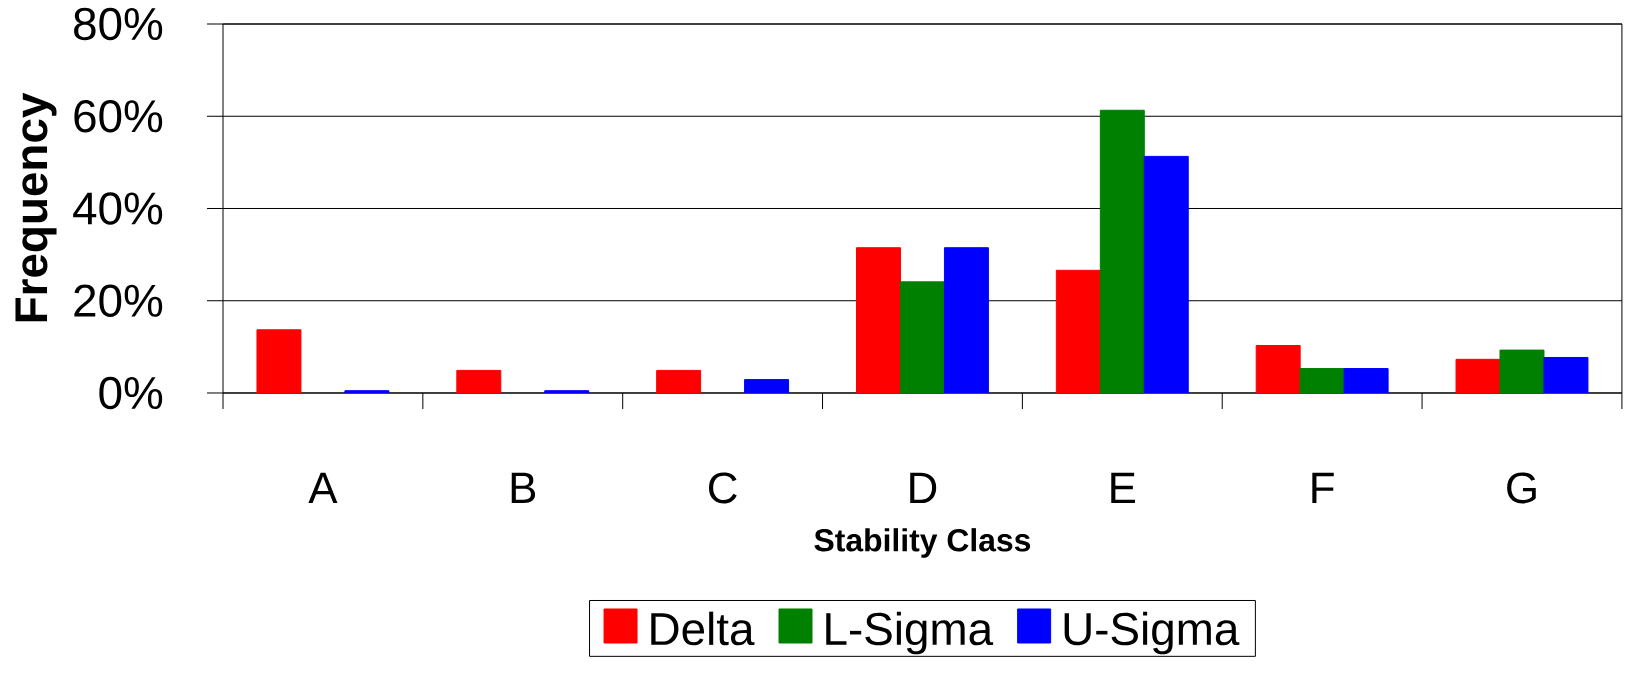  What do you see at coordinates (523, 487) in the screenshot?
I see `x-tick-label: B` at bounding box center [523, 487].